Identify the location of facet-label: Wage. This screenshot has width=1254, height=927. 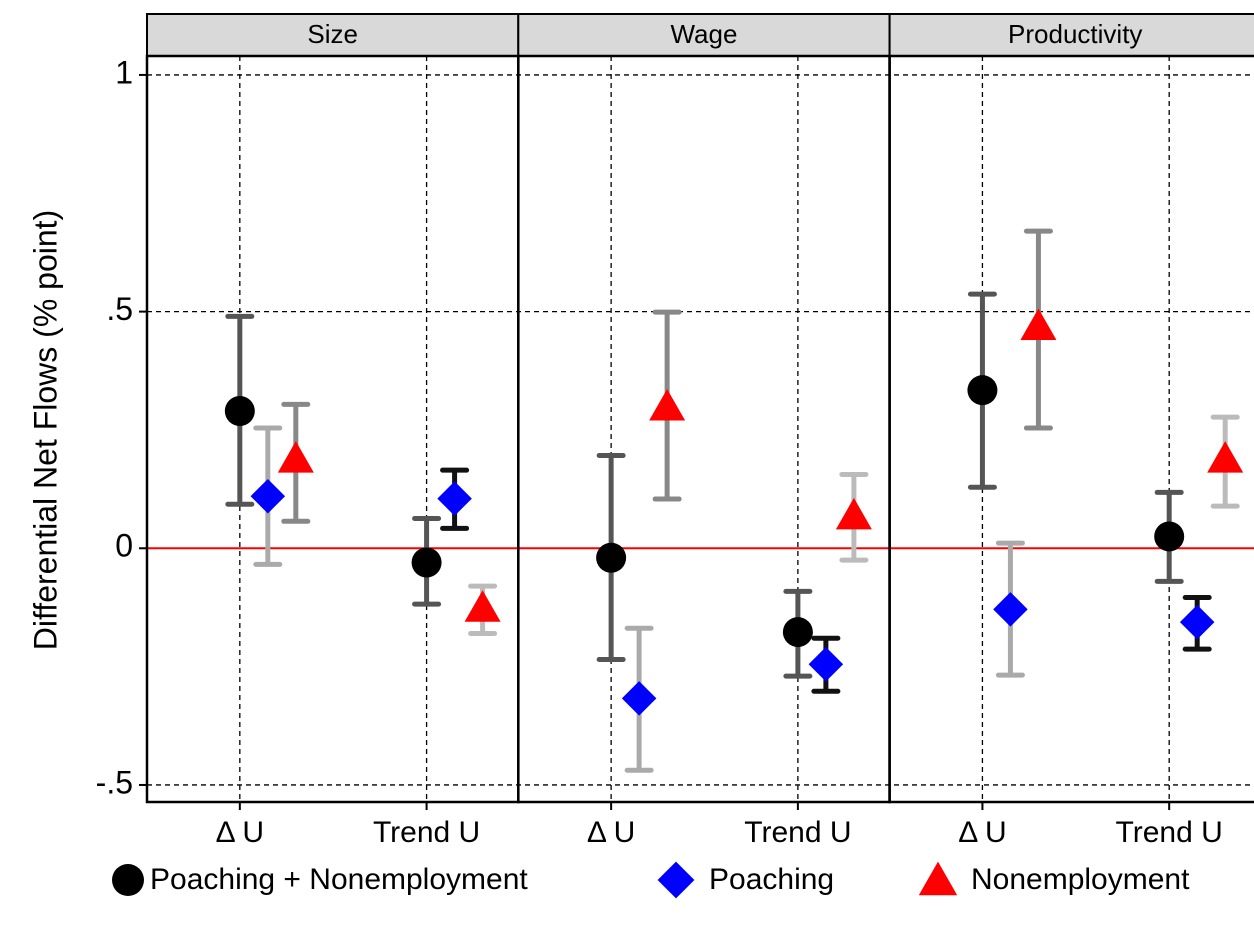
(703, 34).